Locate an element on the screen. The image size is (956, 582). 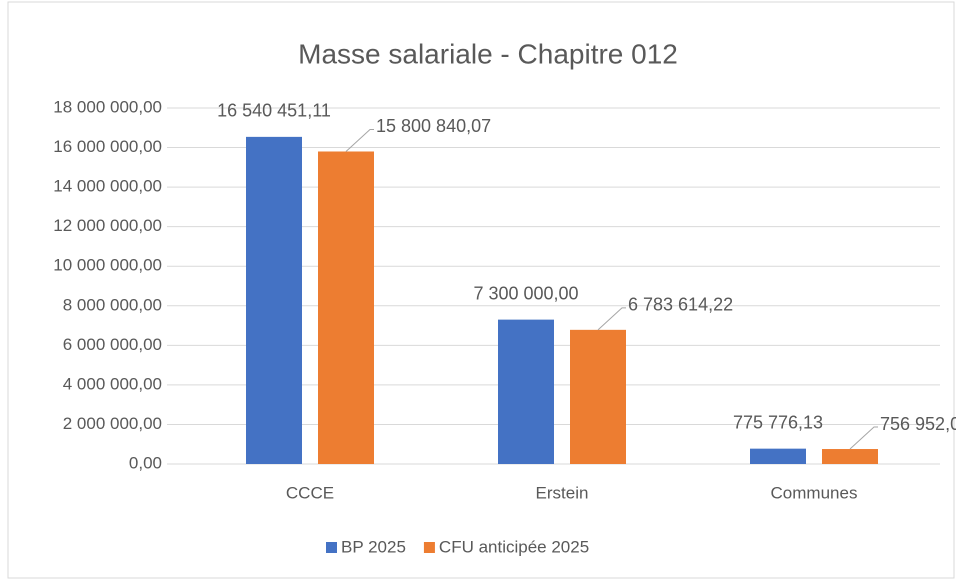
data-label: 7 300 000,00 is located at coordinates (525, 293).